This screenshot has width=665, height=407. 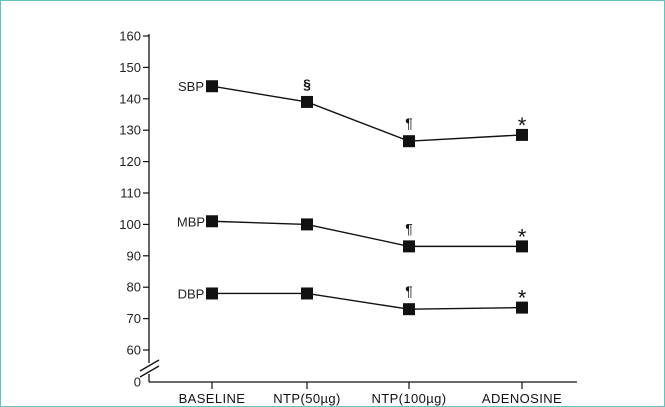 What do you see at coordinates (130, 36) in the screenshot?
I see `y-tick-label: 160` at bounding box center [130, 36].